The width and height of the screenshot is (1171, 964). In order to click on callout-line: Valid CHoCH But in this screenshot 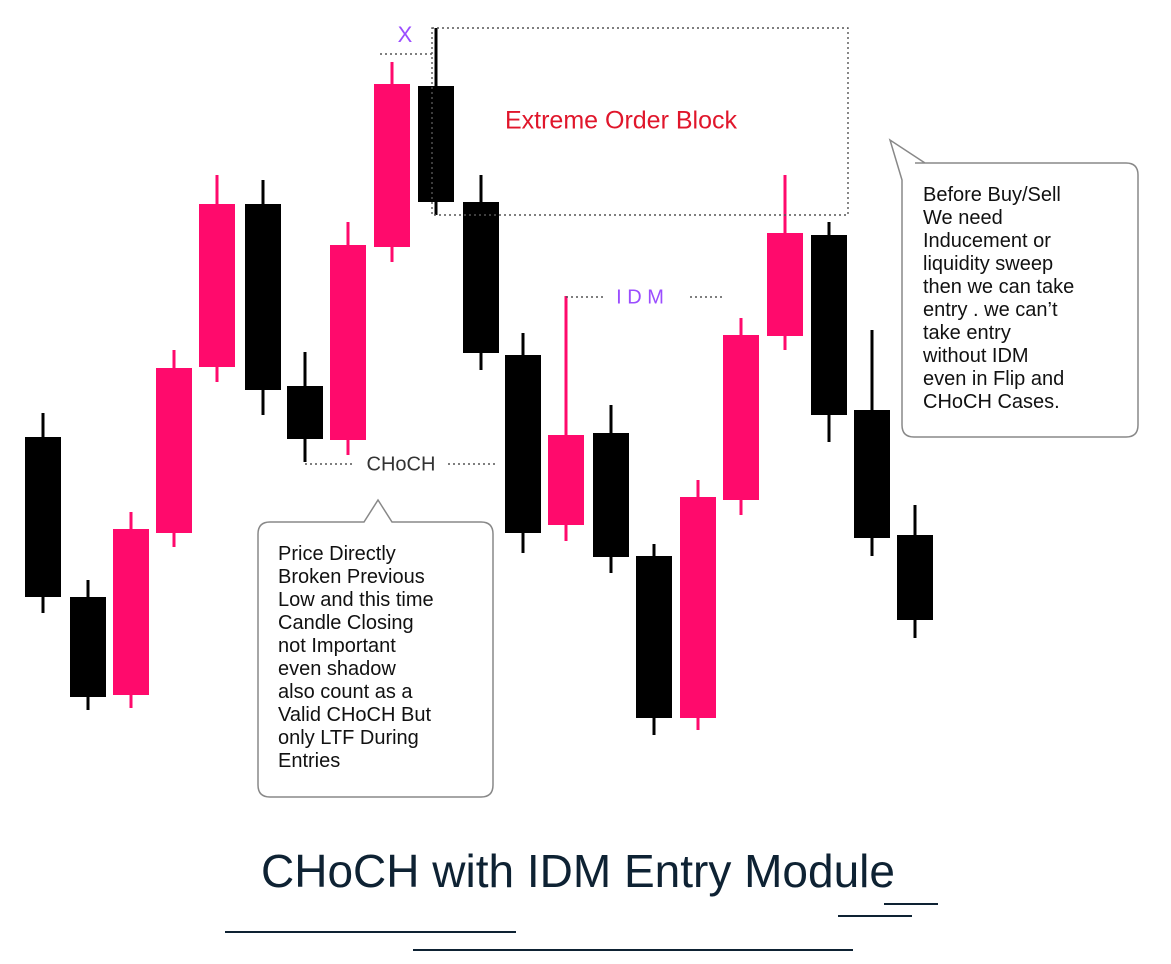, I will do `click(354, 715)`.